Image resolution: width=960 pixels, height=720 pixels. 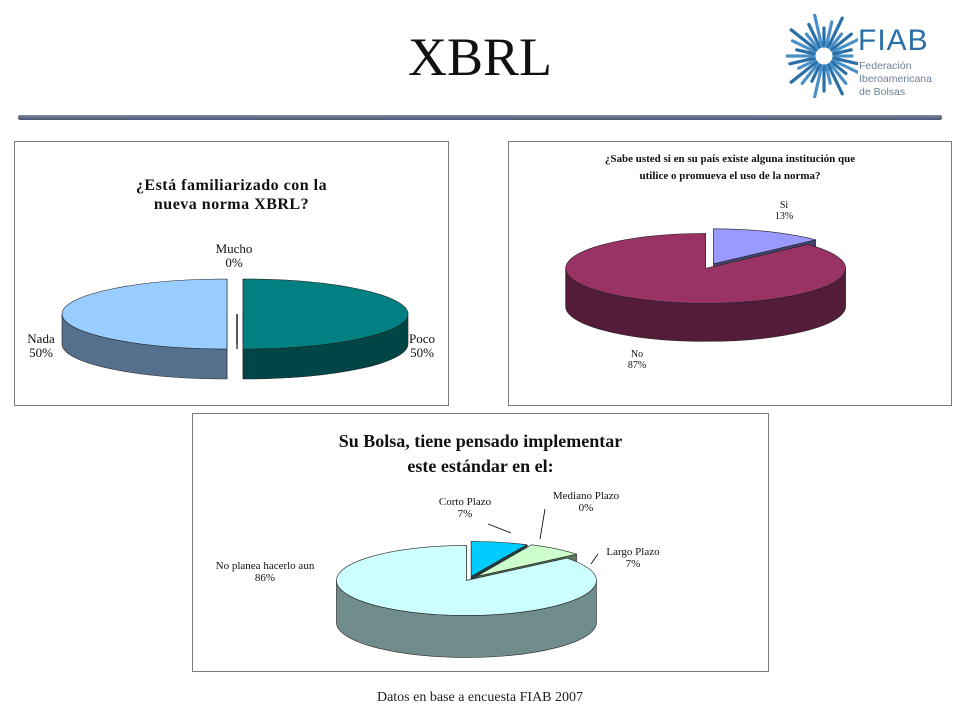 I want to click on chart-title-line: Su Bolsa, tiene pensado implementar, so click(x=480, y=441).